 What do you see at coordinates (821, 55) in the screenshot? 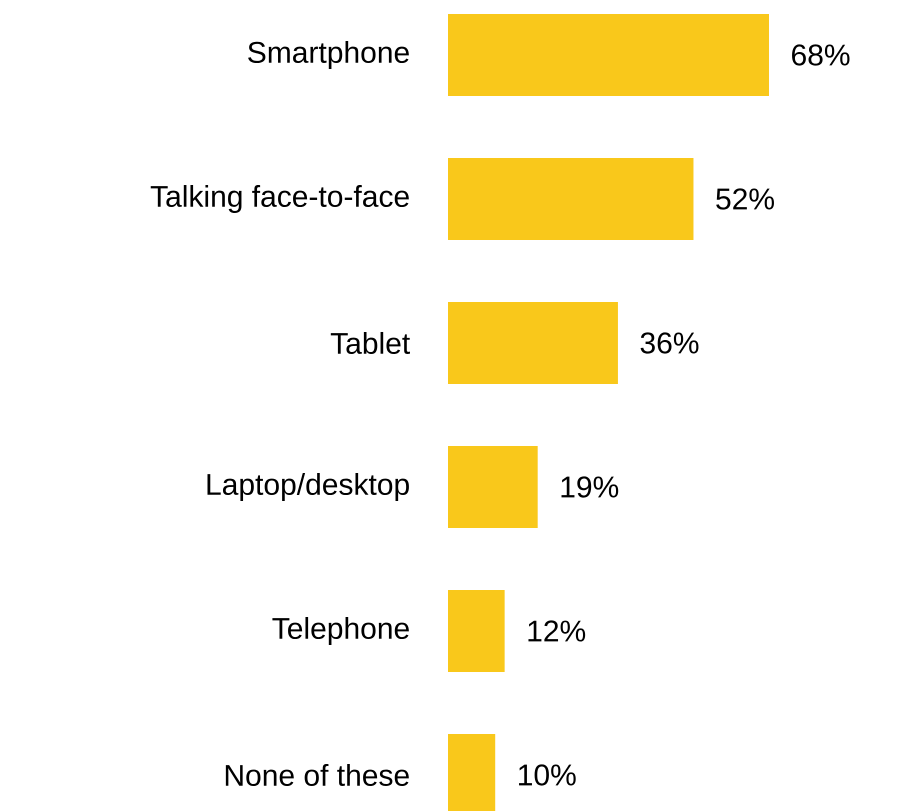
I see `data-label: 68%` at bounding box center [821, 55].